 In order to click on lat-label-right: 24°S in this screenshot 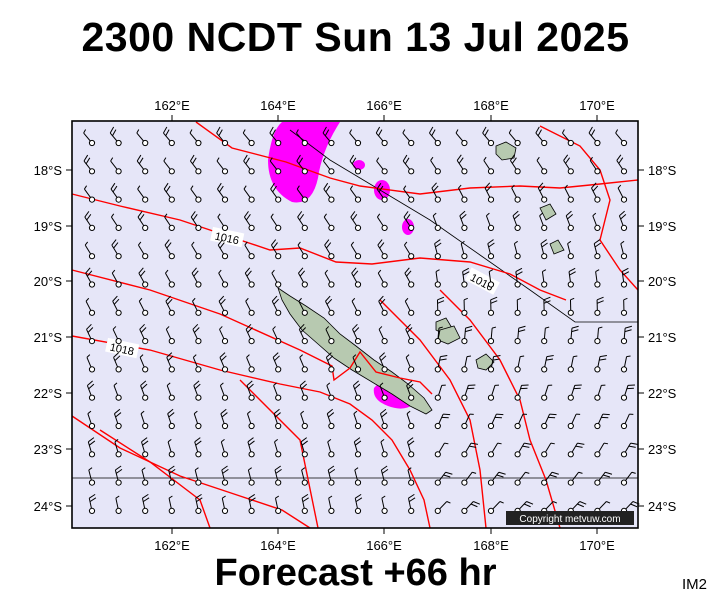, I will do `click(662, 506)`.